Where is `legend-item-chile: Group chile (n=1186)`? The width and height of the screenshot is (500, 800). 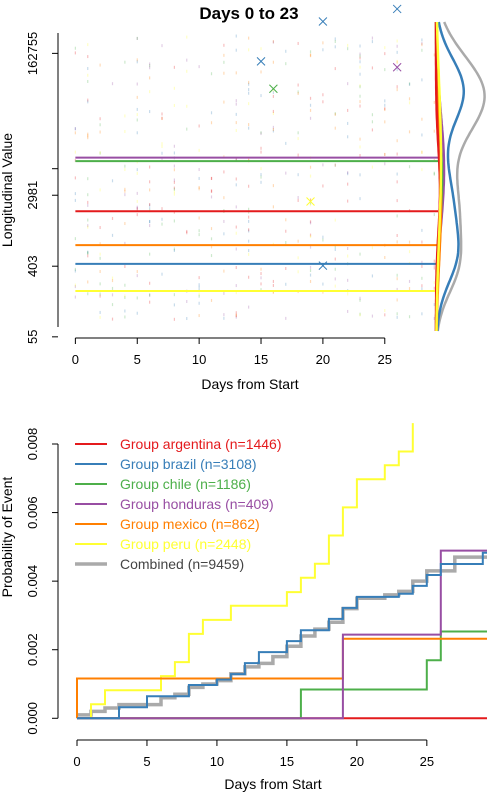 legend-item-chile: Group chile (n=1186) is located at coordinates (163, 484).